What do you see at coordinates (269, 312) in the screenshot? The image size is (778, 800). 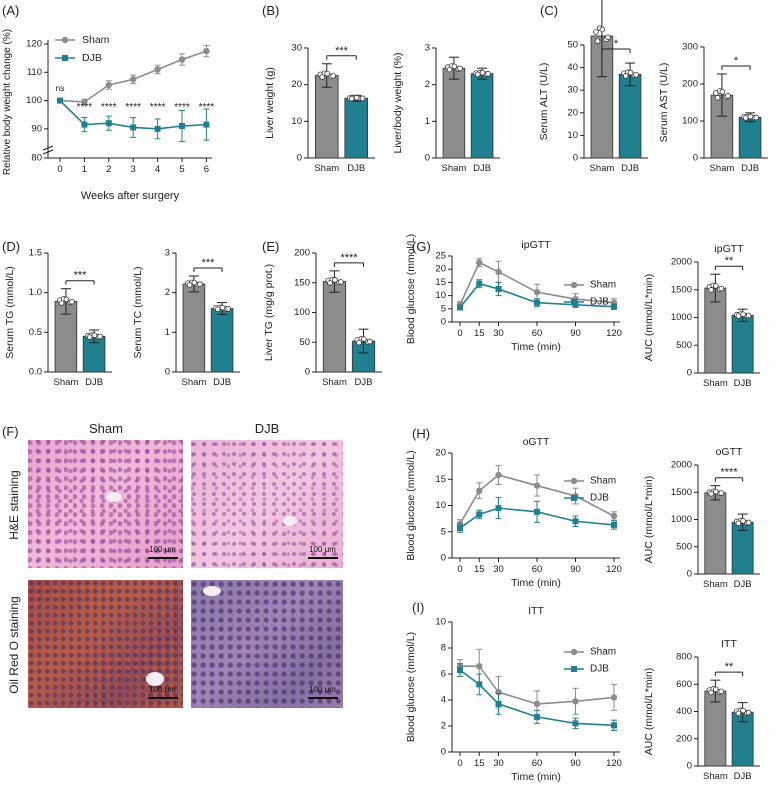 I see `y-axis-label: Liver TG (mg/g prot.)` at bounding box center [269, 312].